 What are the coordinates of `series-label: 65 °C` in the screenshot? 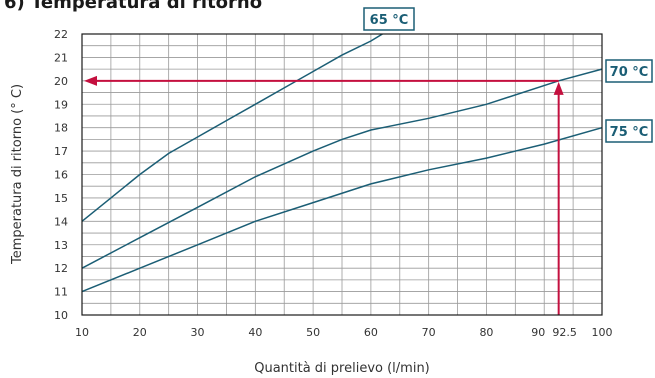 It's located at (389, 20).